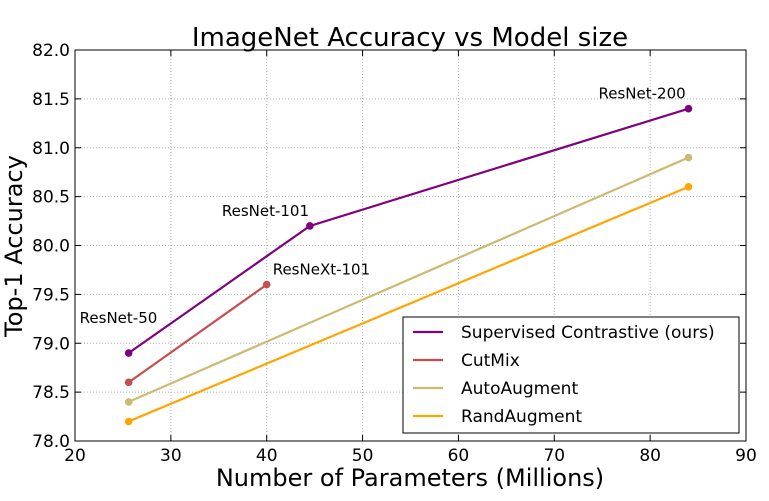 This screenshot has width=769, height=501. What do you see at coordinates (119, 318) in the screenshot?
I see `annotation-resnet-50: ResNet-50` at bounding box center [119, 318].